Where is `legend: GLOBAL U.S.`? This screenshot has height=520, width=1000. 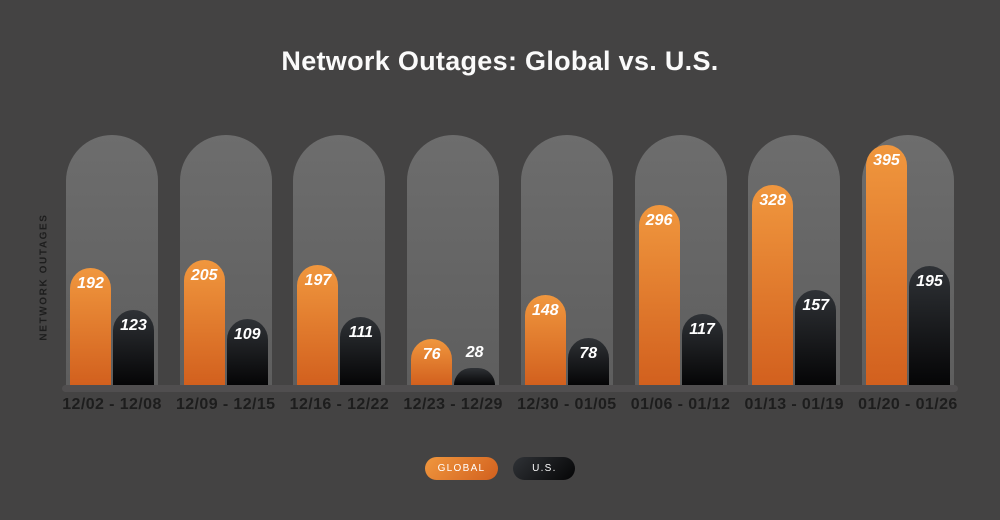 legend: GLOBAL U.S. is located at coordinates (500, 468).